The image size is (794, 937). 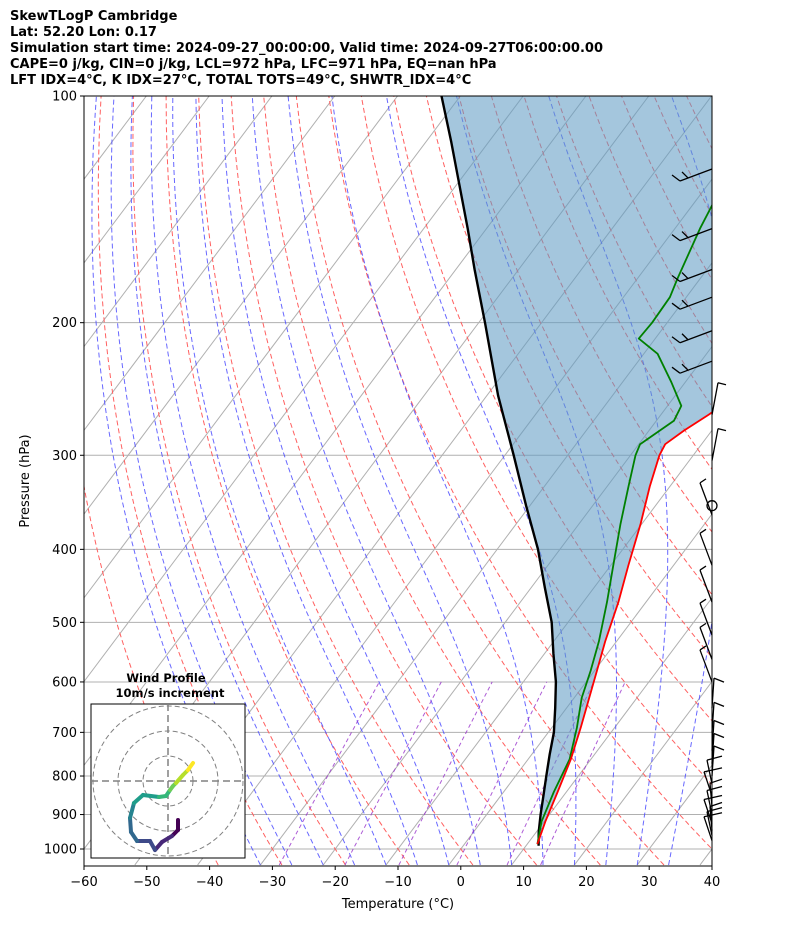 What do you see at coordinates (209, 882) in the screenshot?
I see `x-tick-label: −40` at bounding box center [209, 882].